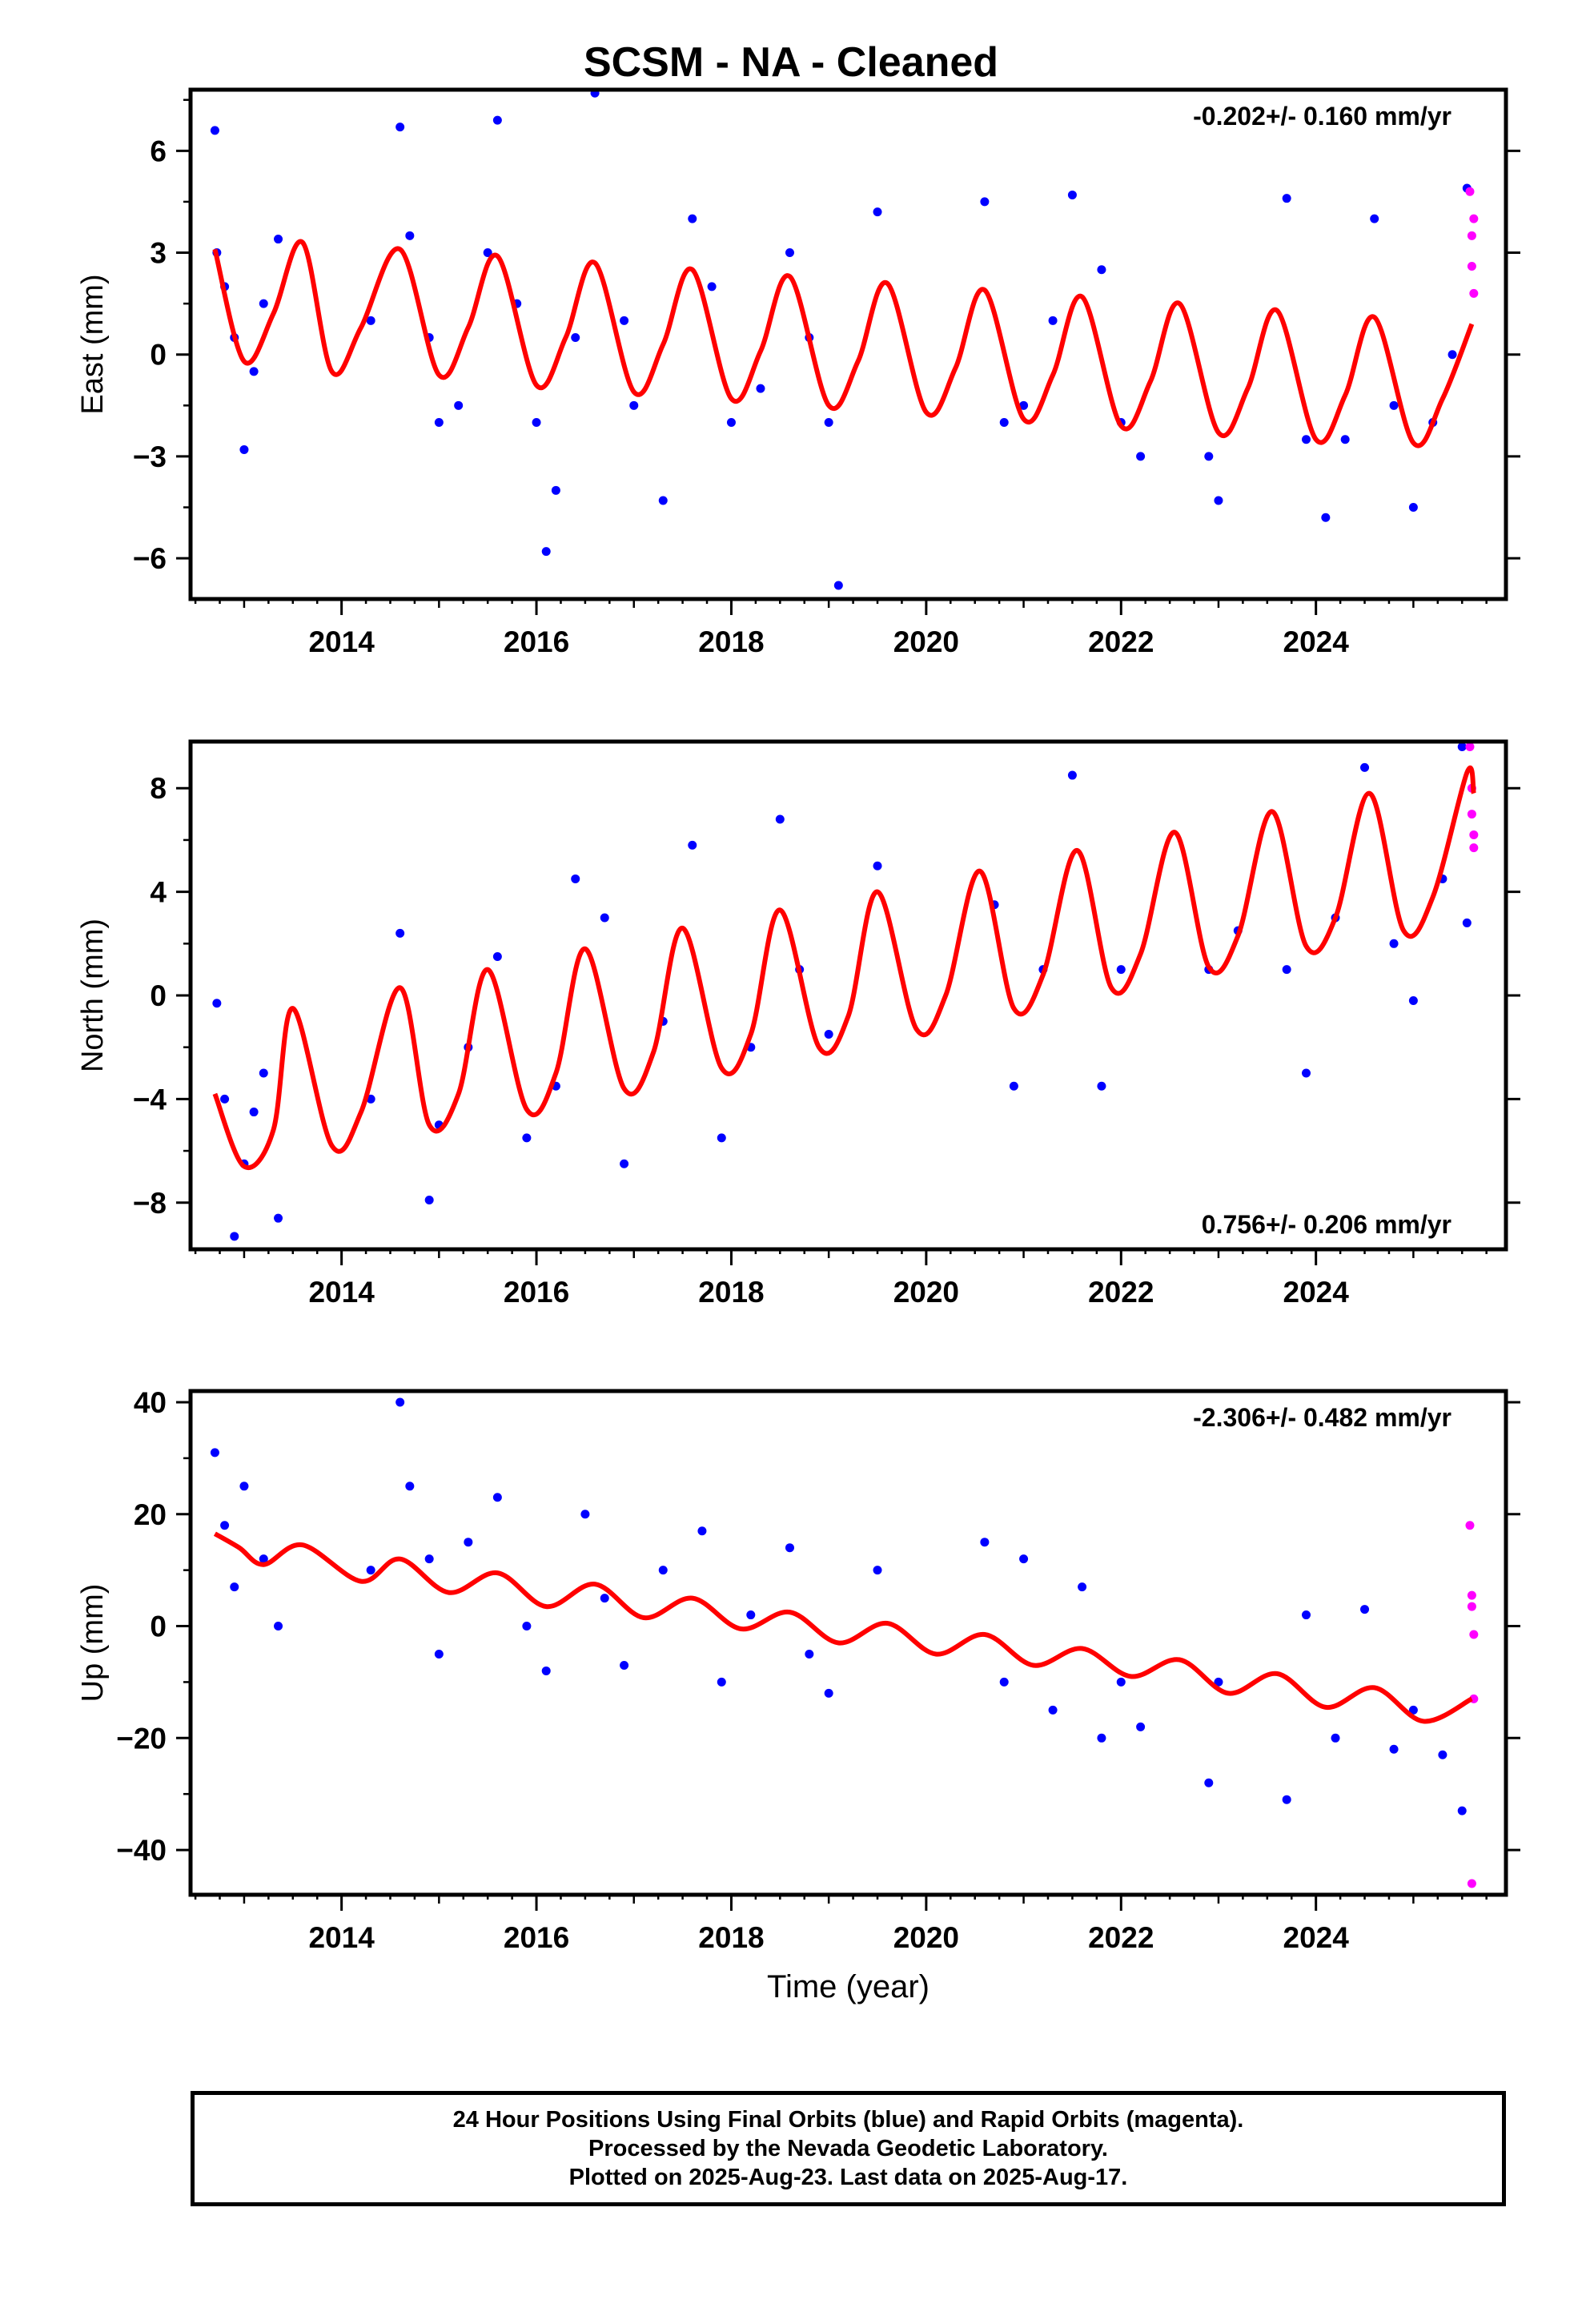 The width and height of the screenshot is (1582, 2324). Describe the element at coordinates (791, 62) in the screenshot. I see `chart-title: SCSM - NA - Cleaned` at that location.